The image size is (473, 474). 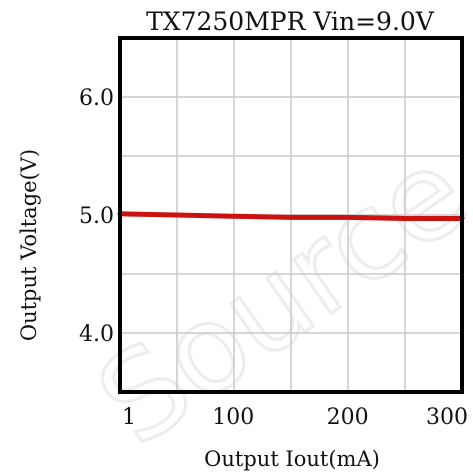 What do you see at coordinates (29, 245) in the screenshot?
I see `y-axis-title: Output Voltage(V)` at bounding box center [29, 245].